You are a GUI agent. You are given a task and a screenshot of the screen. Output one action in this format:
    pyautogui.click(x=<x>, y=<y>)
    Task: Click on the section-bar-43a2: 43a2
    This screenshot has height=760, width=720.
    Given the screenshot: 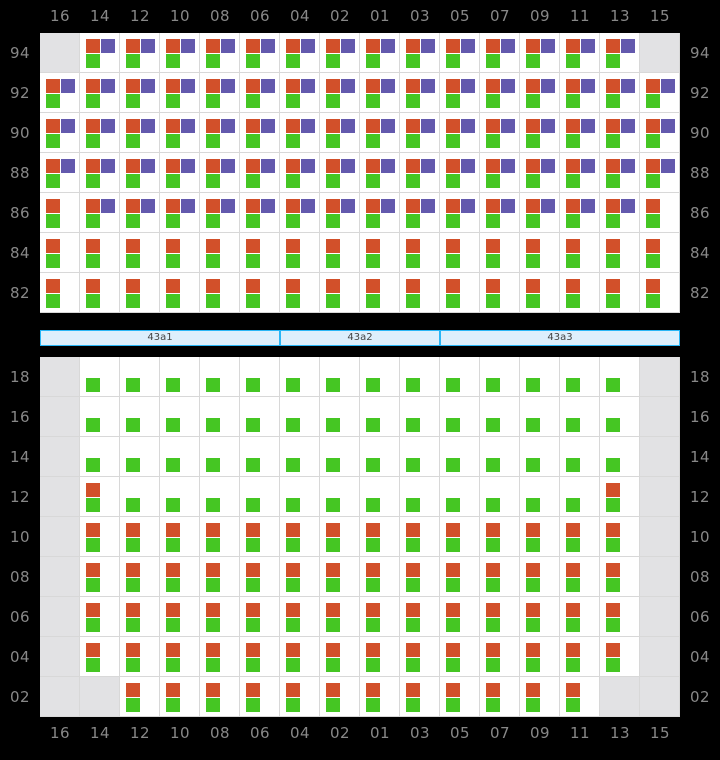 What is the action you would take?
    pyautogui.click(x=360, y=338)
    